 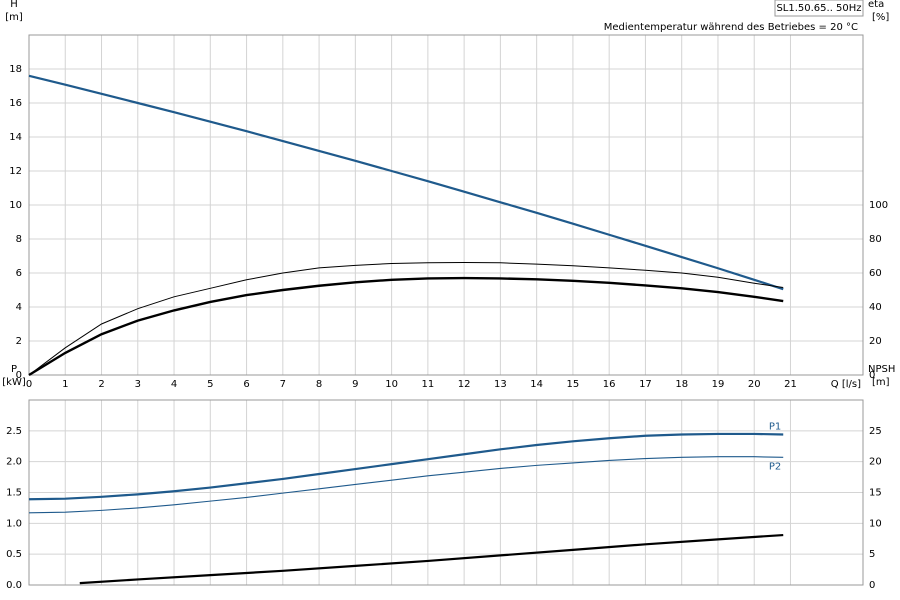 I want to click on x-tick-label: 6, so click(x=246, y=384).